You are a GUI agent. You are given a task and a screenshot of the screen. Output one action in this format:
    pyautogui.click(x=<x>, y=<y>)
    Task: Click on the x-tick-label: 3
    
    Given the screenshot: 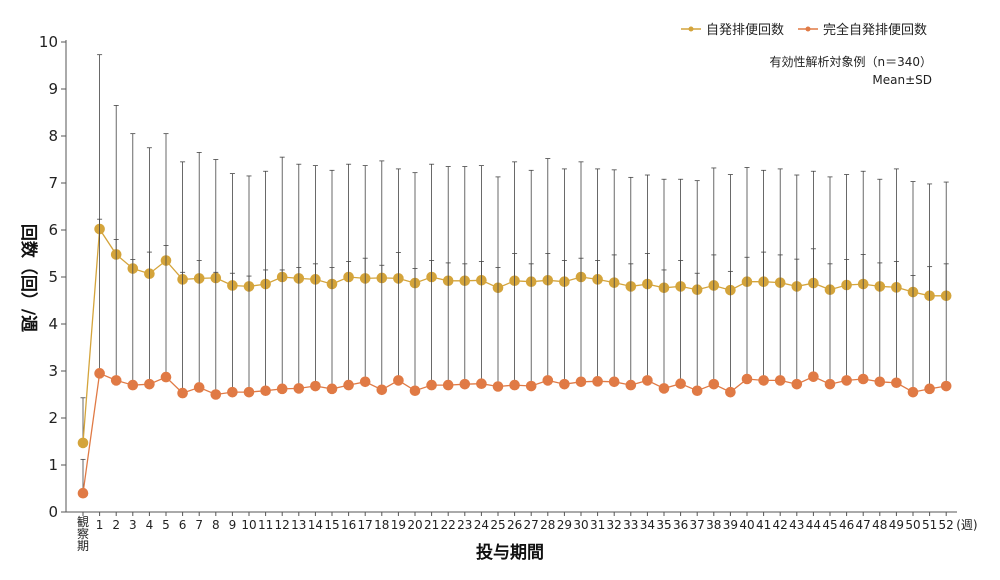 What is the action you would take?
    pyautogui.click(x=133, y=525)
    